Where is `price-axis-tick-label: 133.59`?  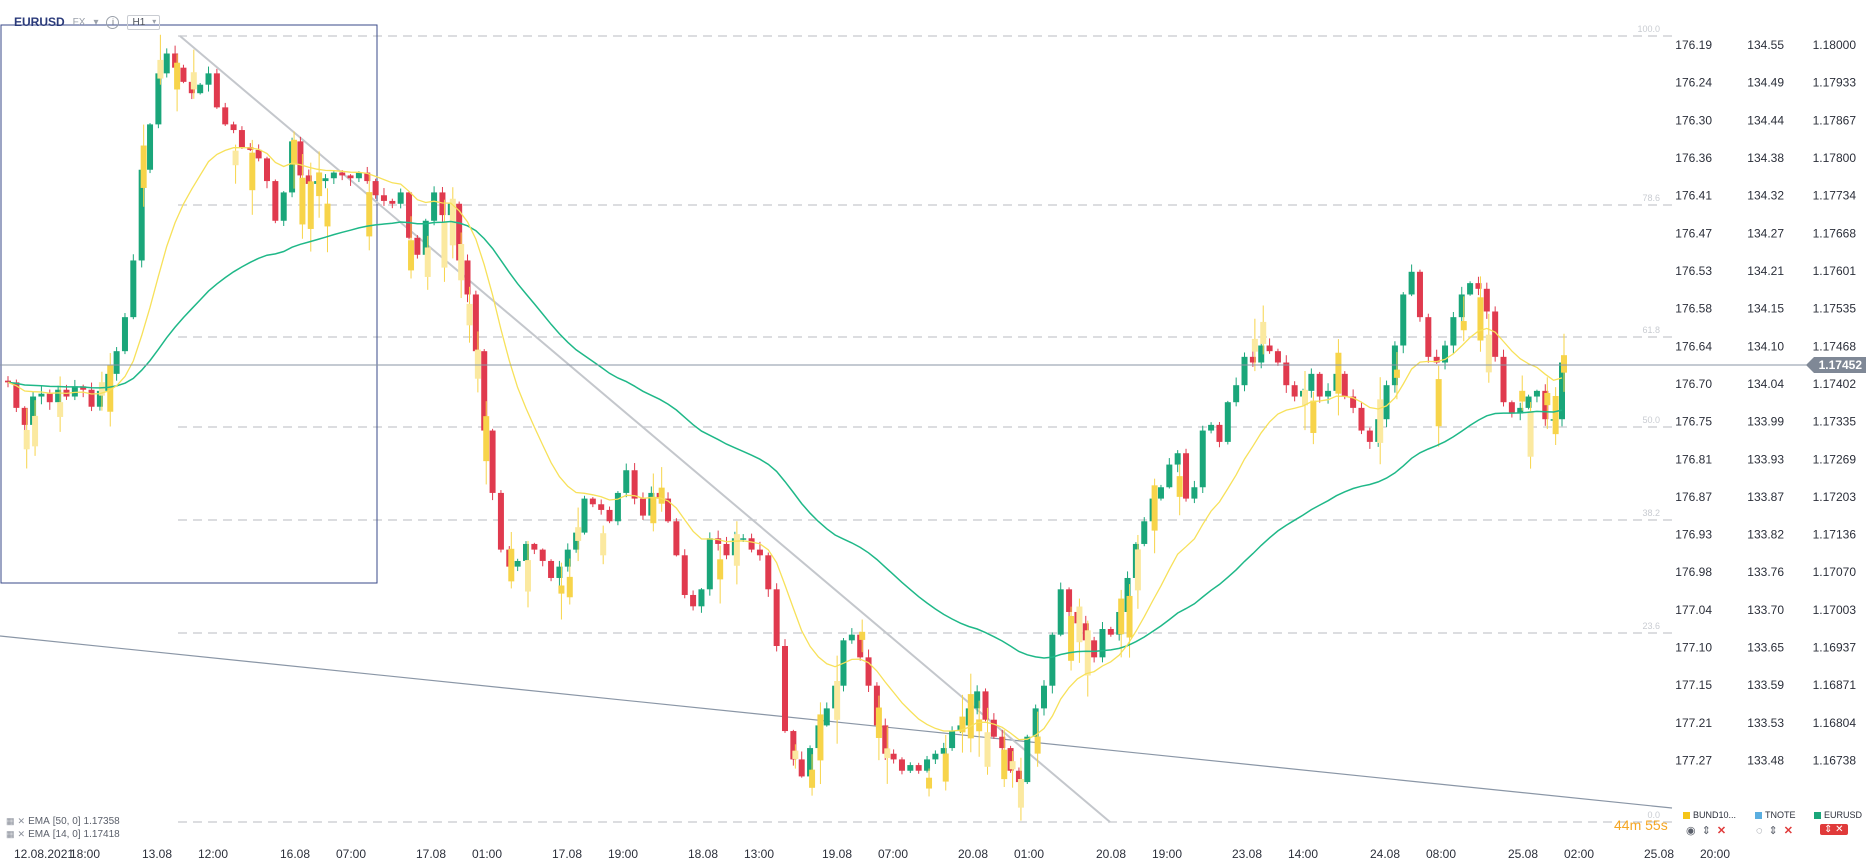 price-axis-tick-label: 133.59 is located at coordinates (1765, 685).